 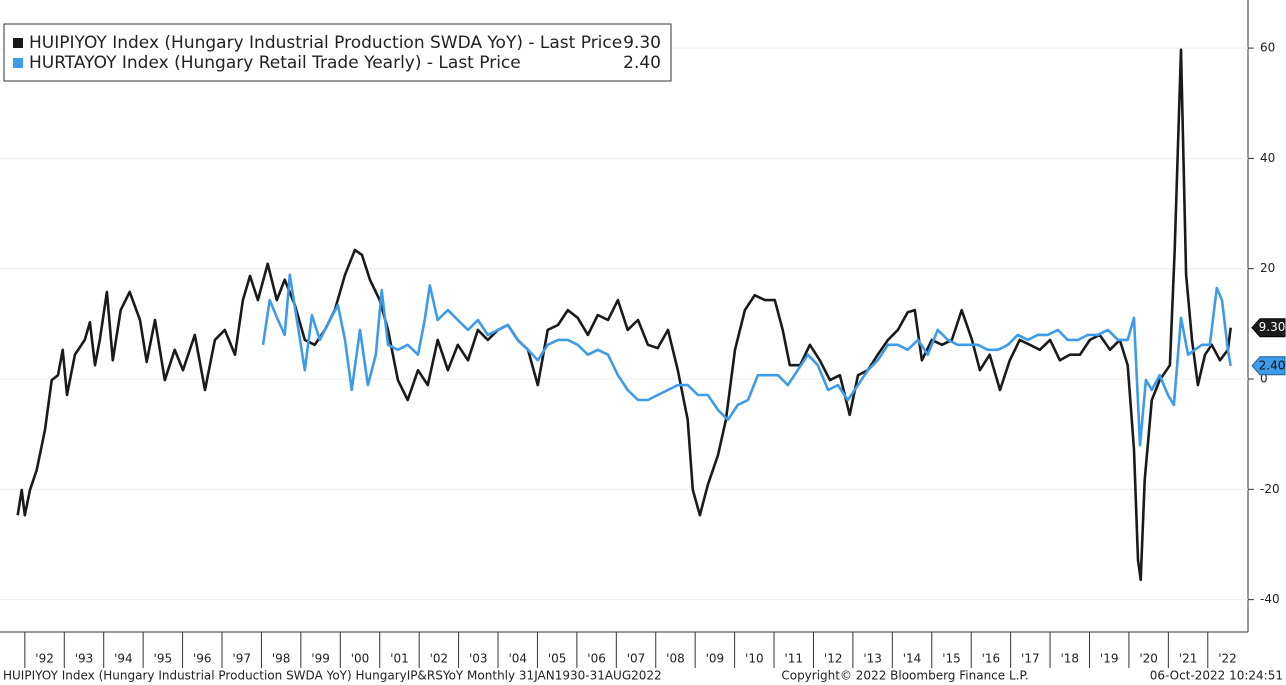 I want to click on x-tick-label: '00, so click(x=360, y=659).